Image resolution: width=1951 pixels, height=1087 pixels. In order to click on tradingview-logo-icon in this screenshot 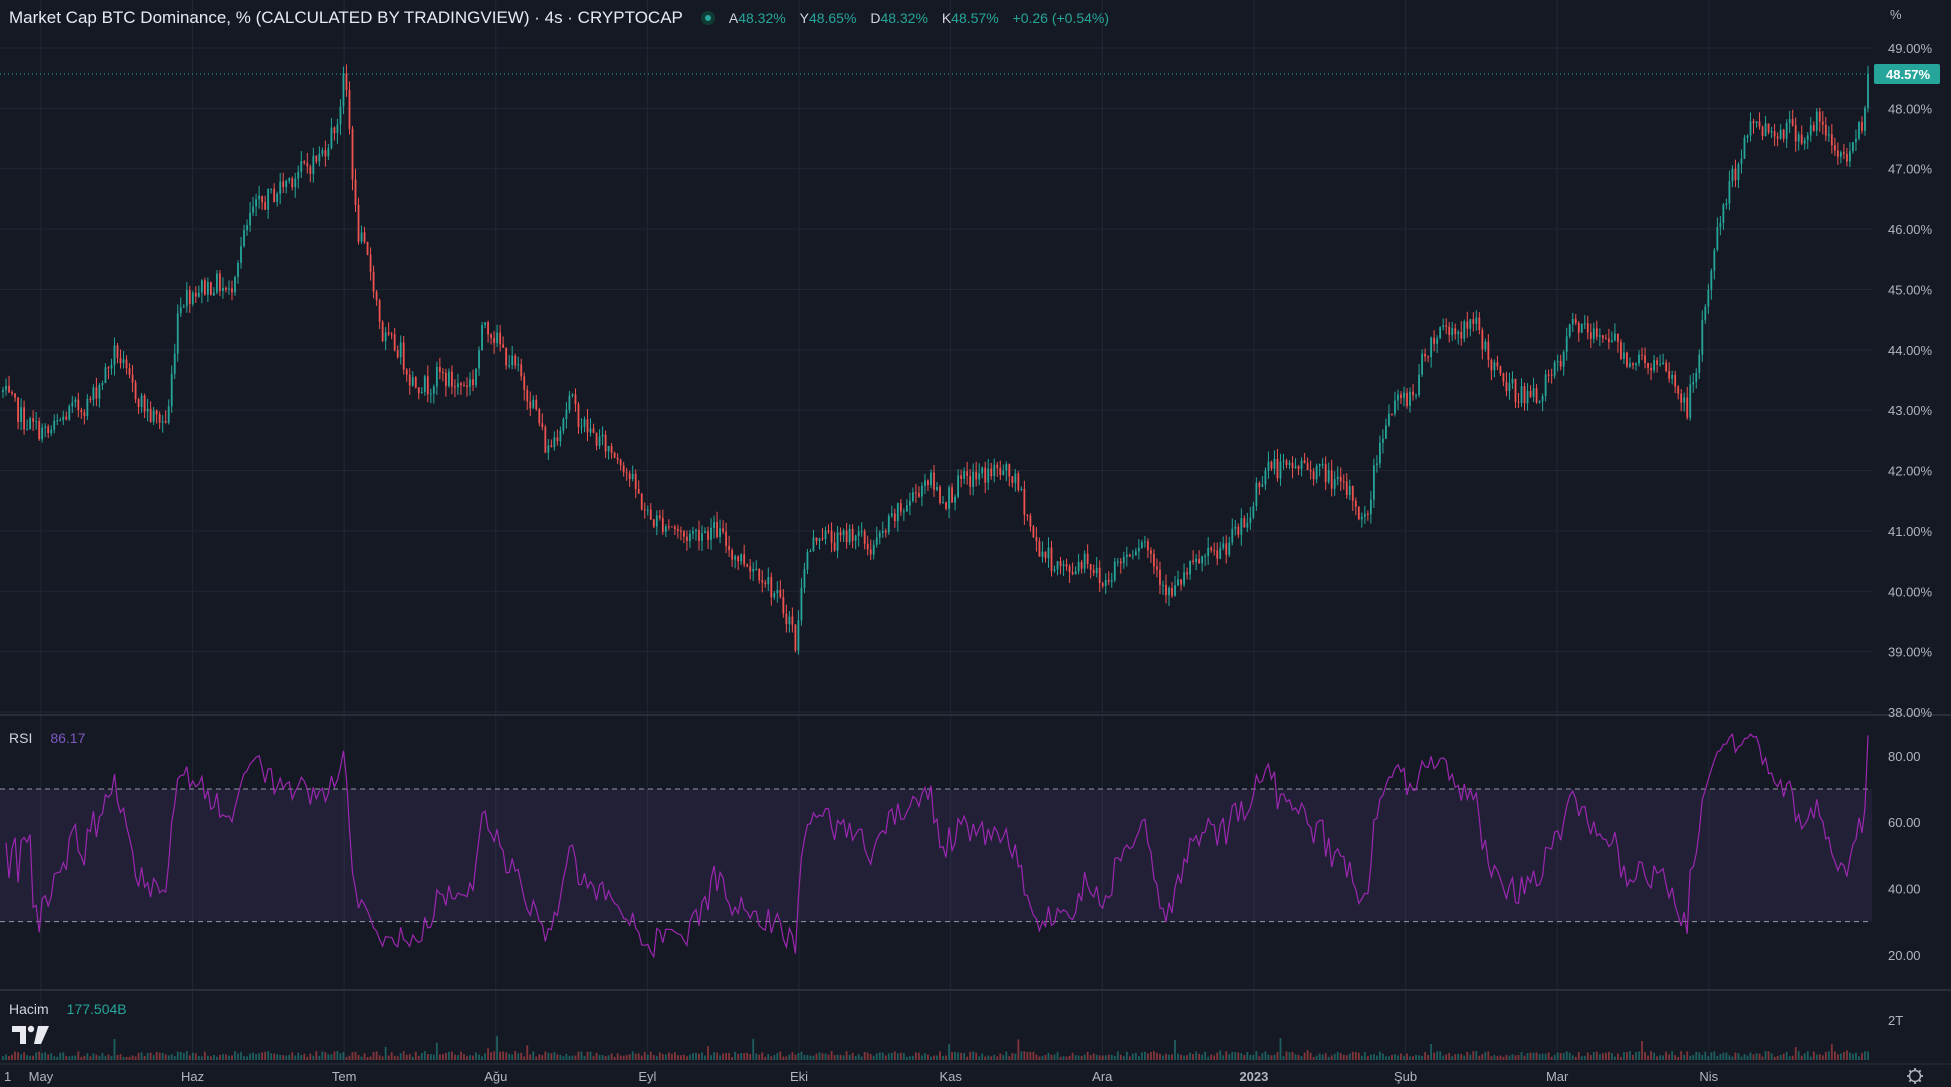, I will do `click(32, 1035)`.